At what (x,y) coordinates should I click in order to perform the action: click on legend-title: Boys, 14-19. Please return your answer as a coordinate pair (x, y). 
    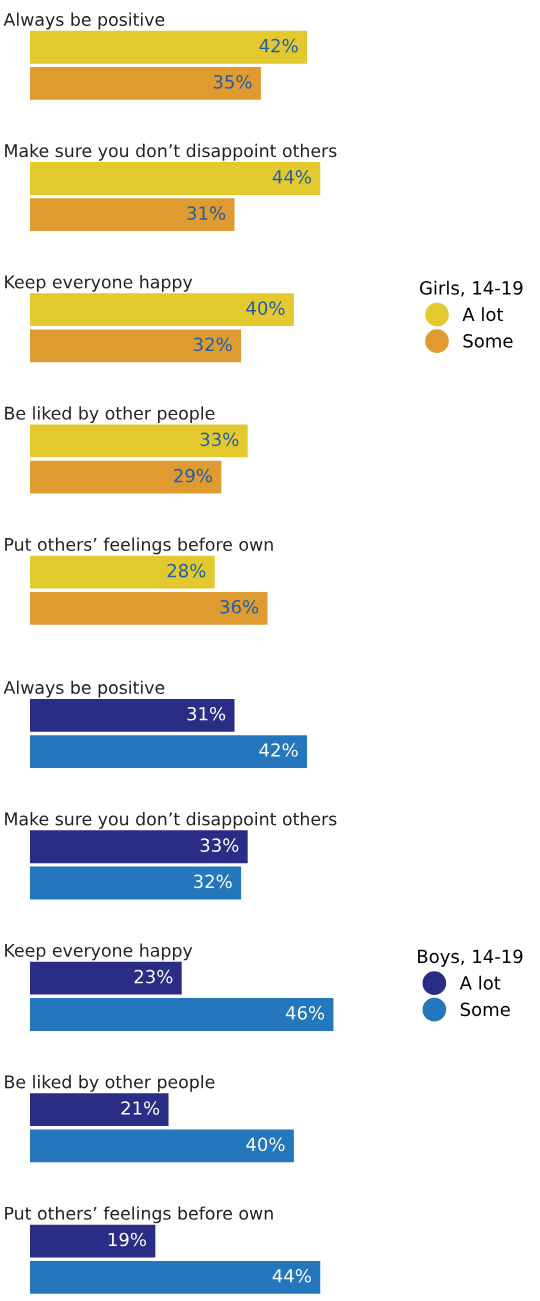
    Looking at the image, I should click on (470, 958).